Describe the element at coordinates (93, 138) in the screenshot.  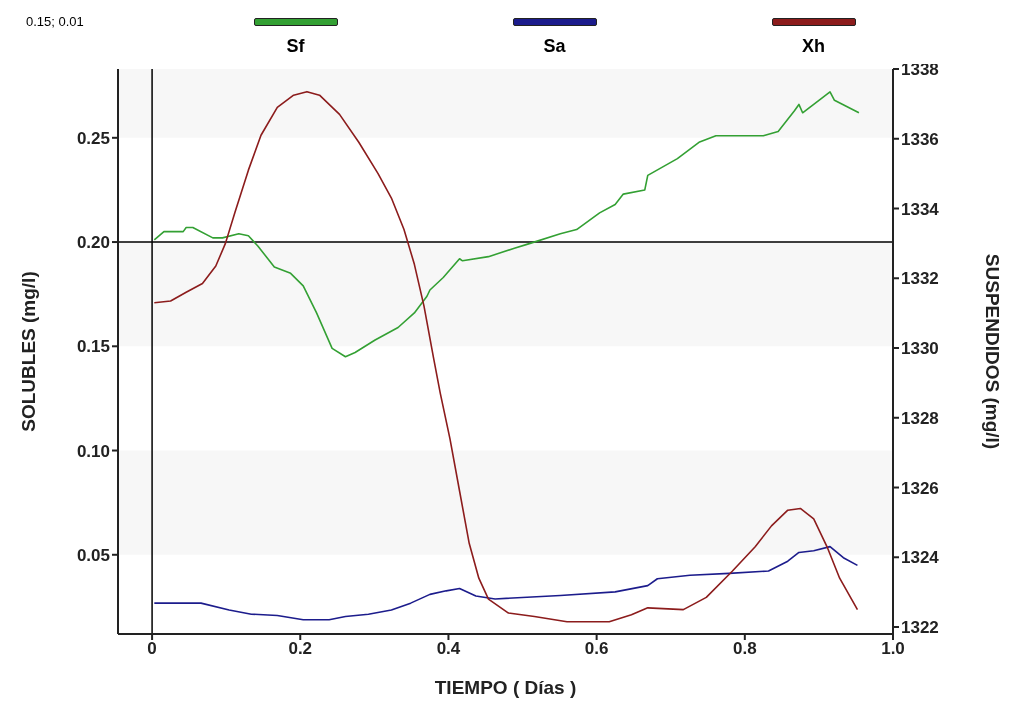
I see `y-tick-label: 0.25` at that location.